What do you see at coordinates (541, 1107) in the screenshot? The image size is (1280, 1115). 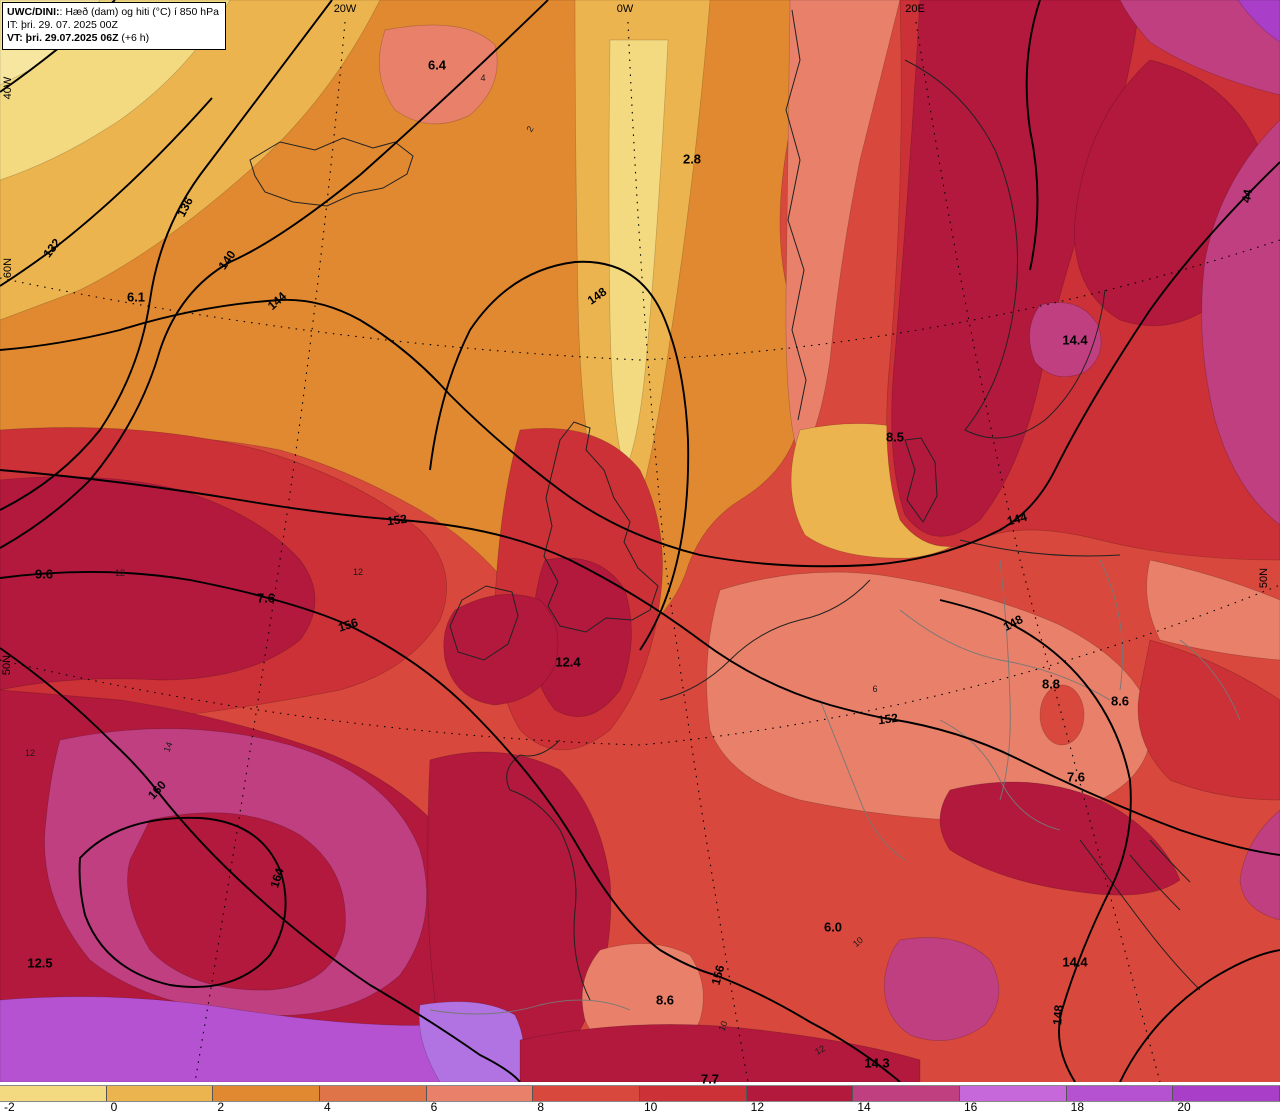 I see `colorbar-tick: 8` at bounding box center [541, 1107].